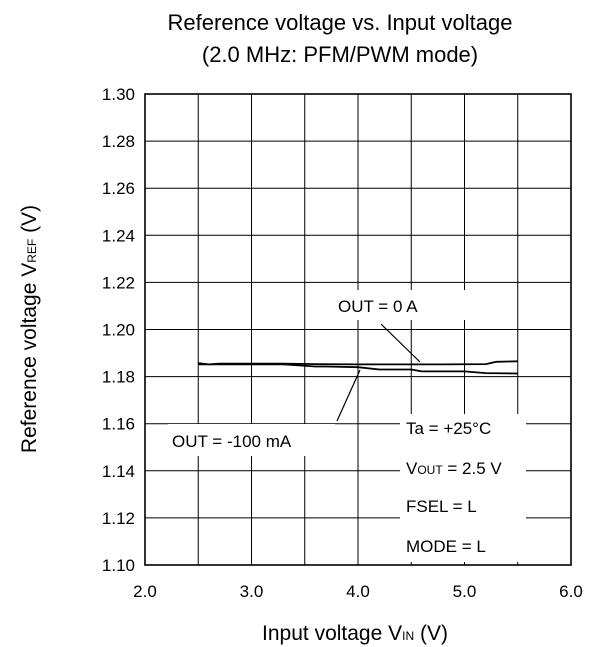 Image resolution: width=592 pixels, height=647 pixels. Describe the element at coordinates (332, 633) in the screenshot. I see `x-axis-title-main: Input voltage V` at that location.